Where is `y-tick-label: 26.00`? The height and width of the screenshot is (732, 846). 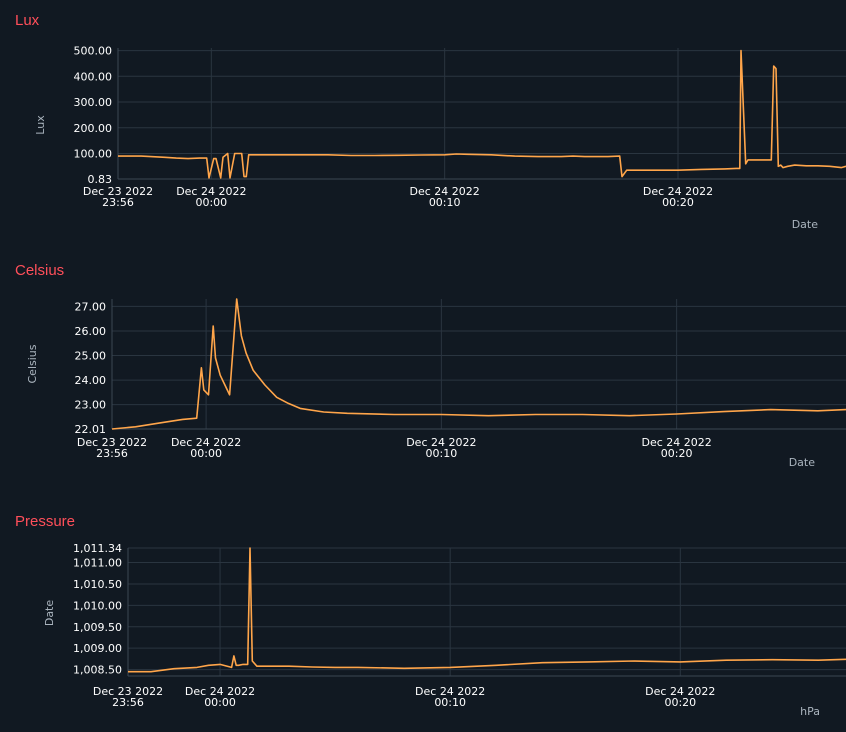
y-tick-label: 26.00 is located at coordinates (91, 331).